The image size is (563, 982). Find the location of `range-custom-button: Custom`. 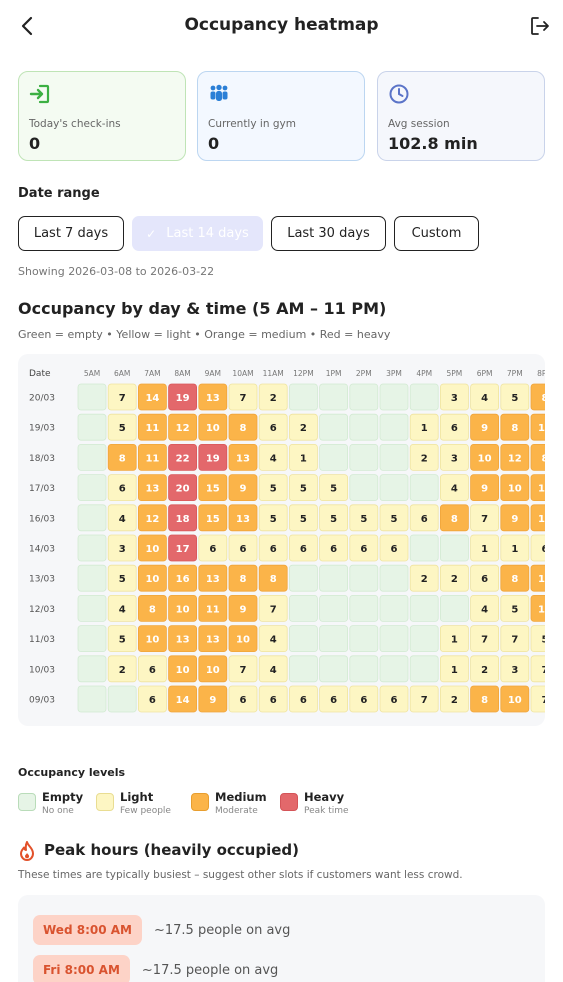

range-custom-button: Custom is located at coordinates (436, 233).